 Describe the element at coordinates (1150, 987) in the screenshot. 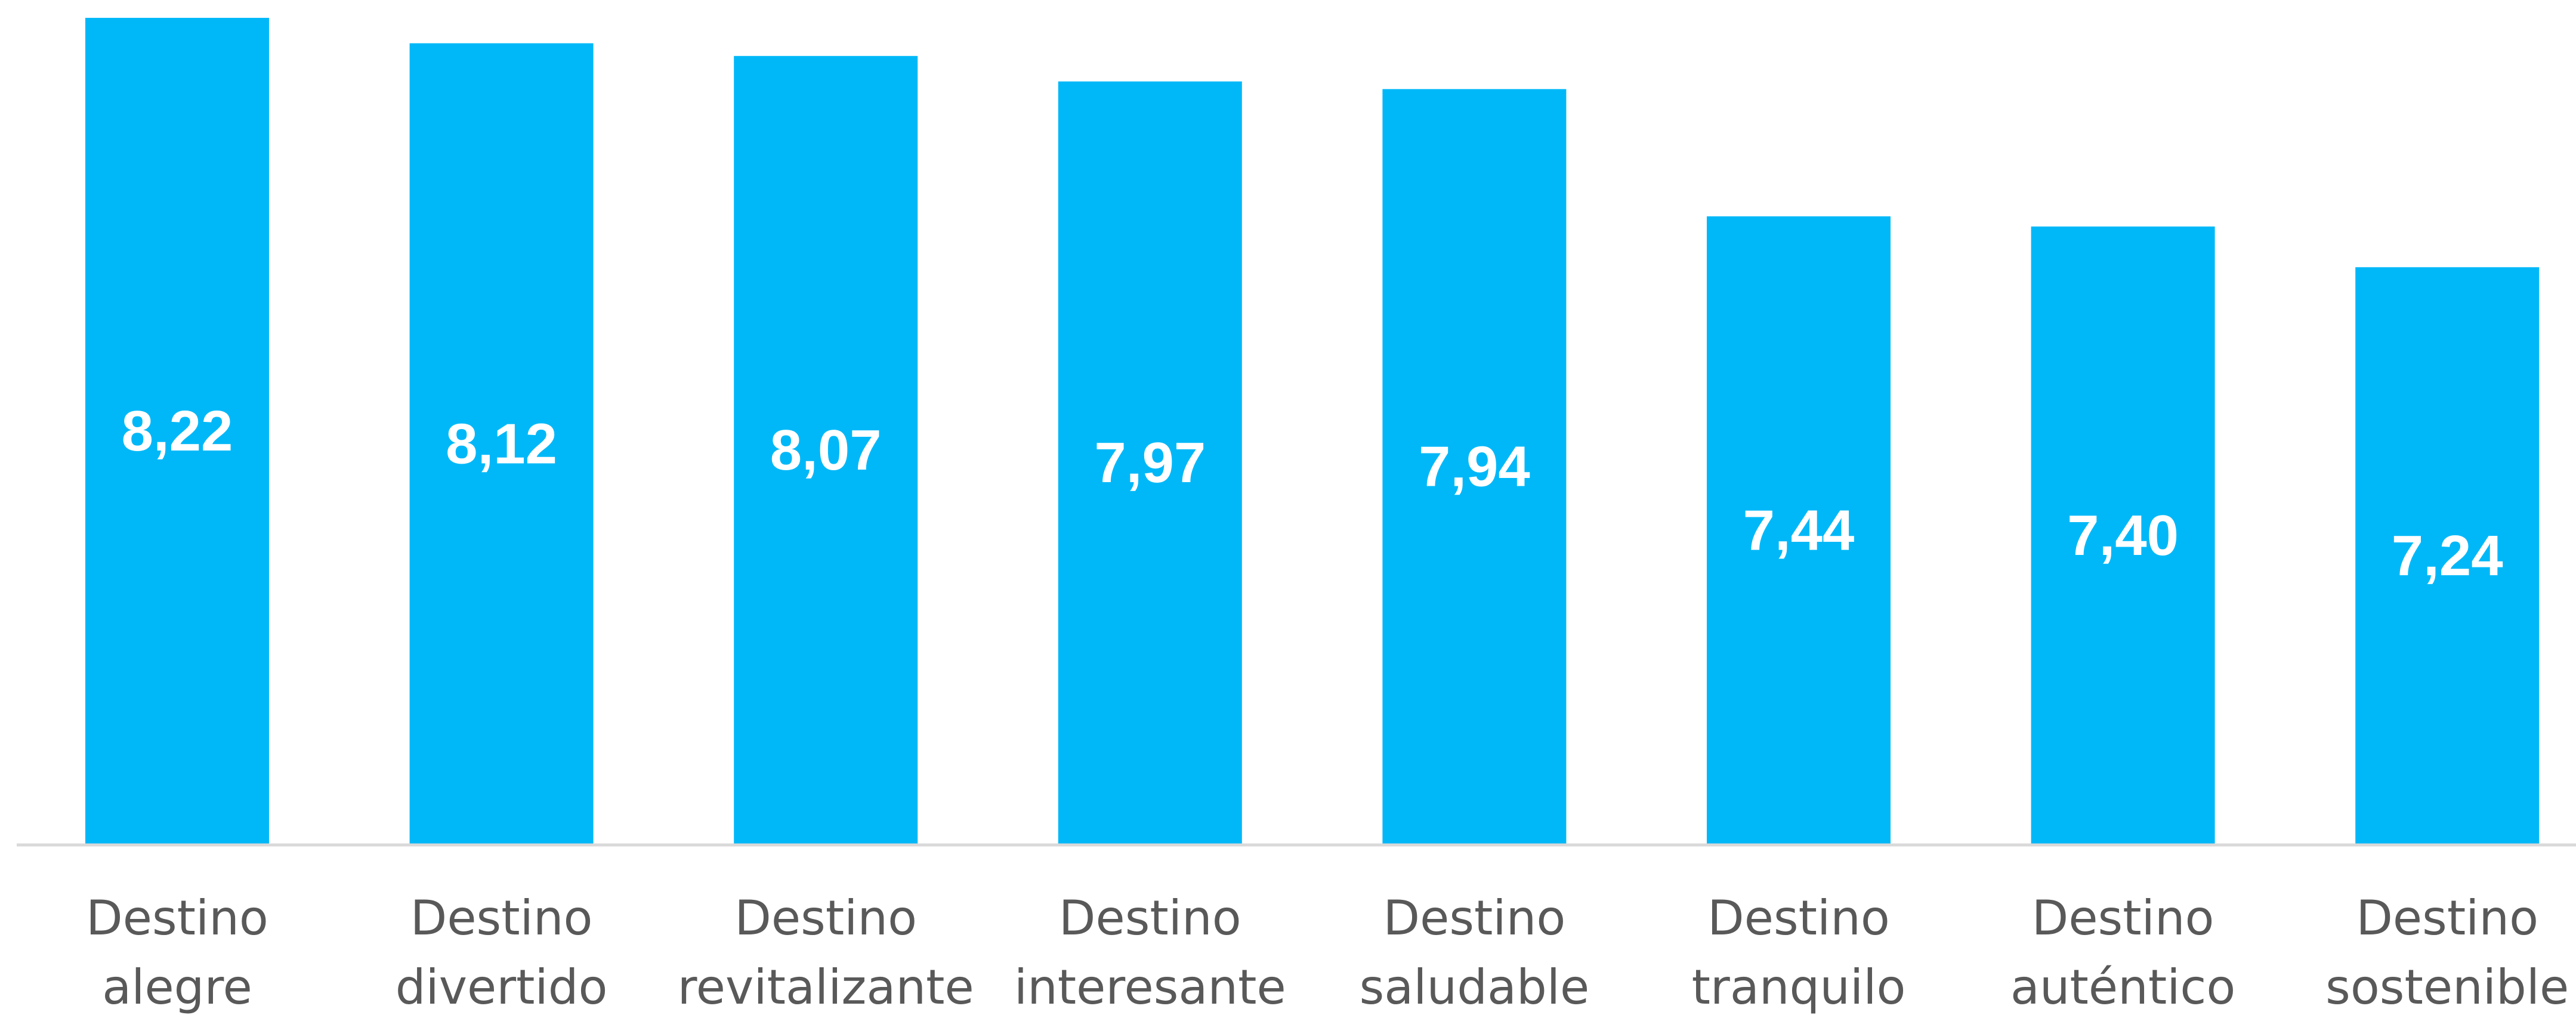

I see `category-label: interesante` at that location.